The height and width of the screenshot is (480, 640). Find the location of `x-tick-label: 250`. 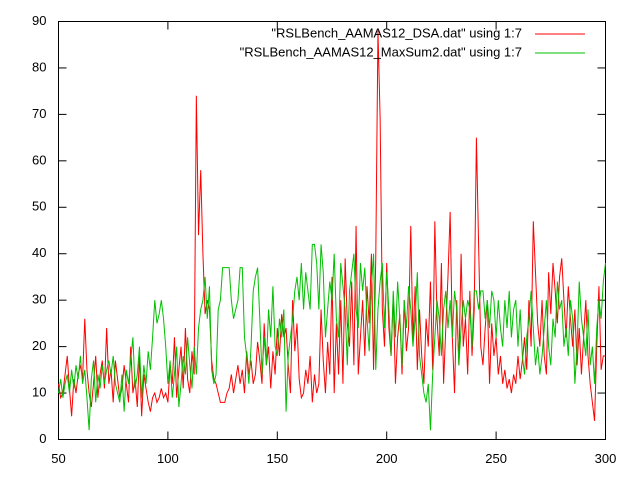

x-tick-label: 250 is located at coordinates (496, 458).